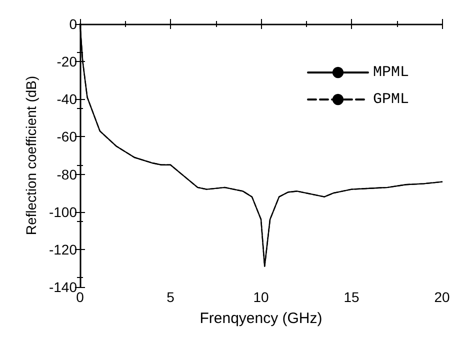 Image resolution: width=474 pixels, height=357 pixels. What do you see at coordinates (170, 297) in the screenshot?
I see `x-tick-label: 5` at bounding box center [170, 297].